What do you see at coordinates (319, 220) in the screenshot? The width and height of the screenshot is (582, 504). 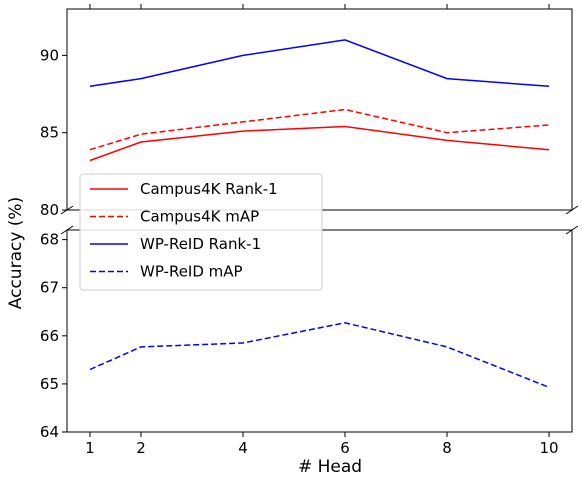 I see `axis-break-marks` at bounding box center [319, 220].